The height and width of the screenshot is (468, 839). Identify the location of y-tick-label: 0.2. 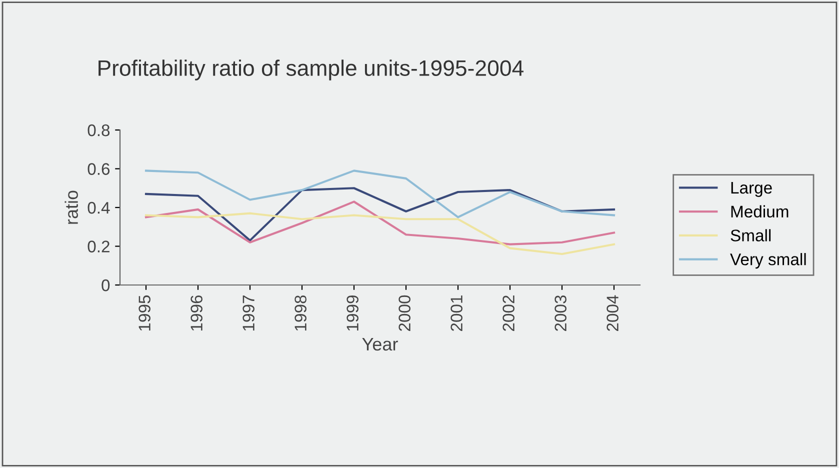
(99, 246).